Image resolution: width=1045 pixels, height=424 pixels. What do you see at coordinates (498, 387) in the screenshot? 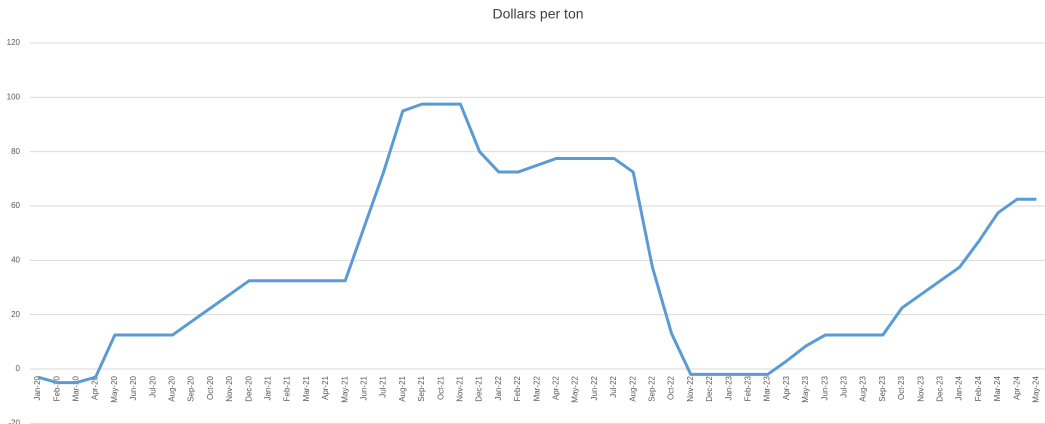
I see `x-tick-label: Jan-22` at bounding box center [498, 387].